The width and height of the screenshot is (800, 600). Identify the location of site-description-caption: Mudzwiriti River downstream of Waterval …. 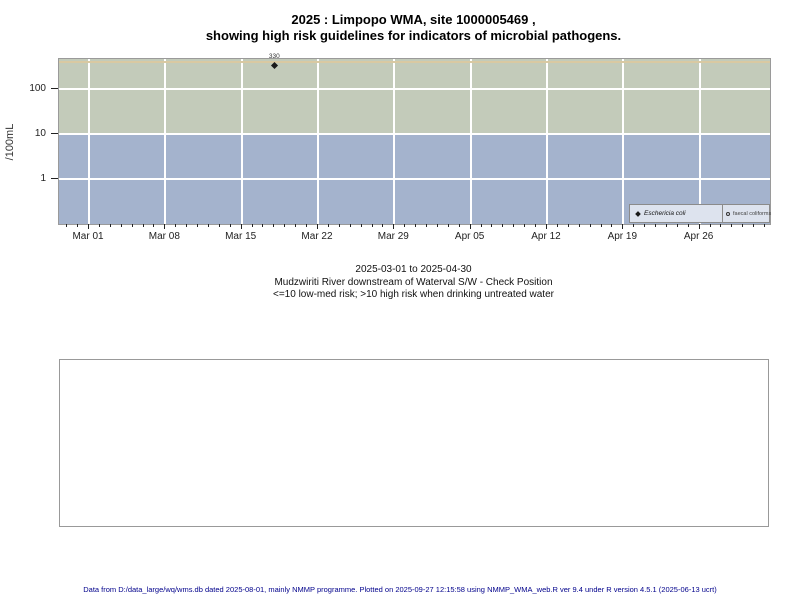
(413, 282).